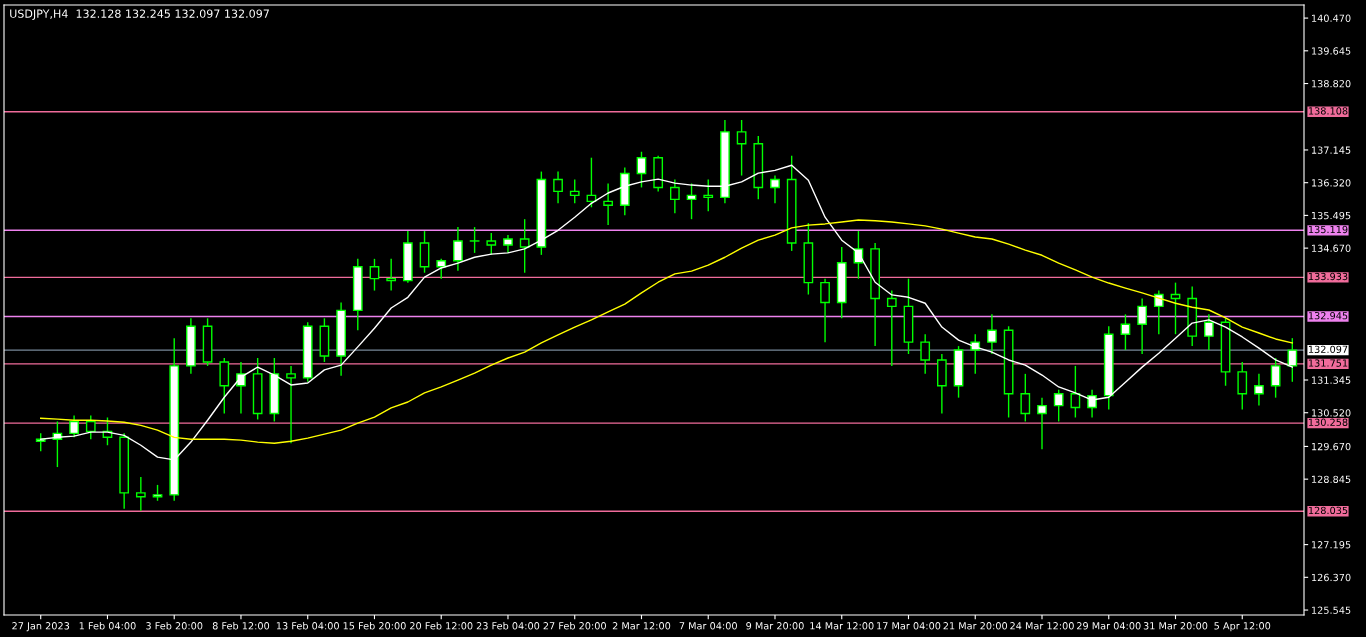 This screenshot has height=637, width=1366. What do you see at coordinates (307, 625) in the screenshot?
I see `x-tick-label: 13 Feb 04:00` at bounding box center [307, 625].